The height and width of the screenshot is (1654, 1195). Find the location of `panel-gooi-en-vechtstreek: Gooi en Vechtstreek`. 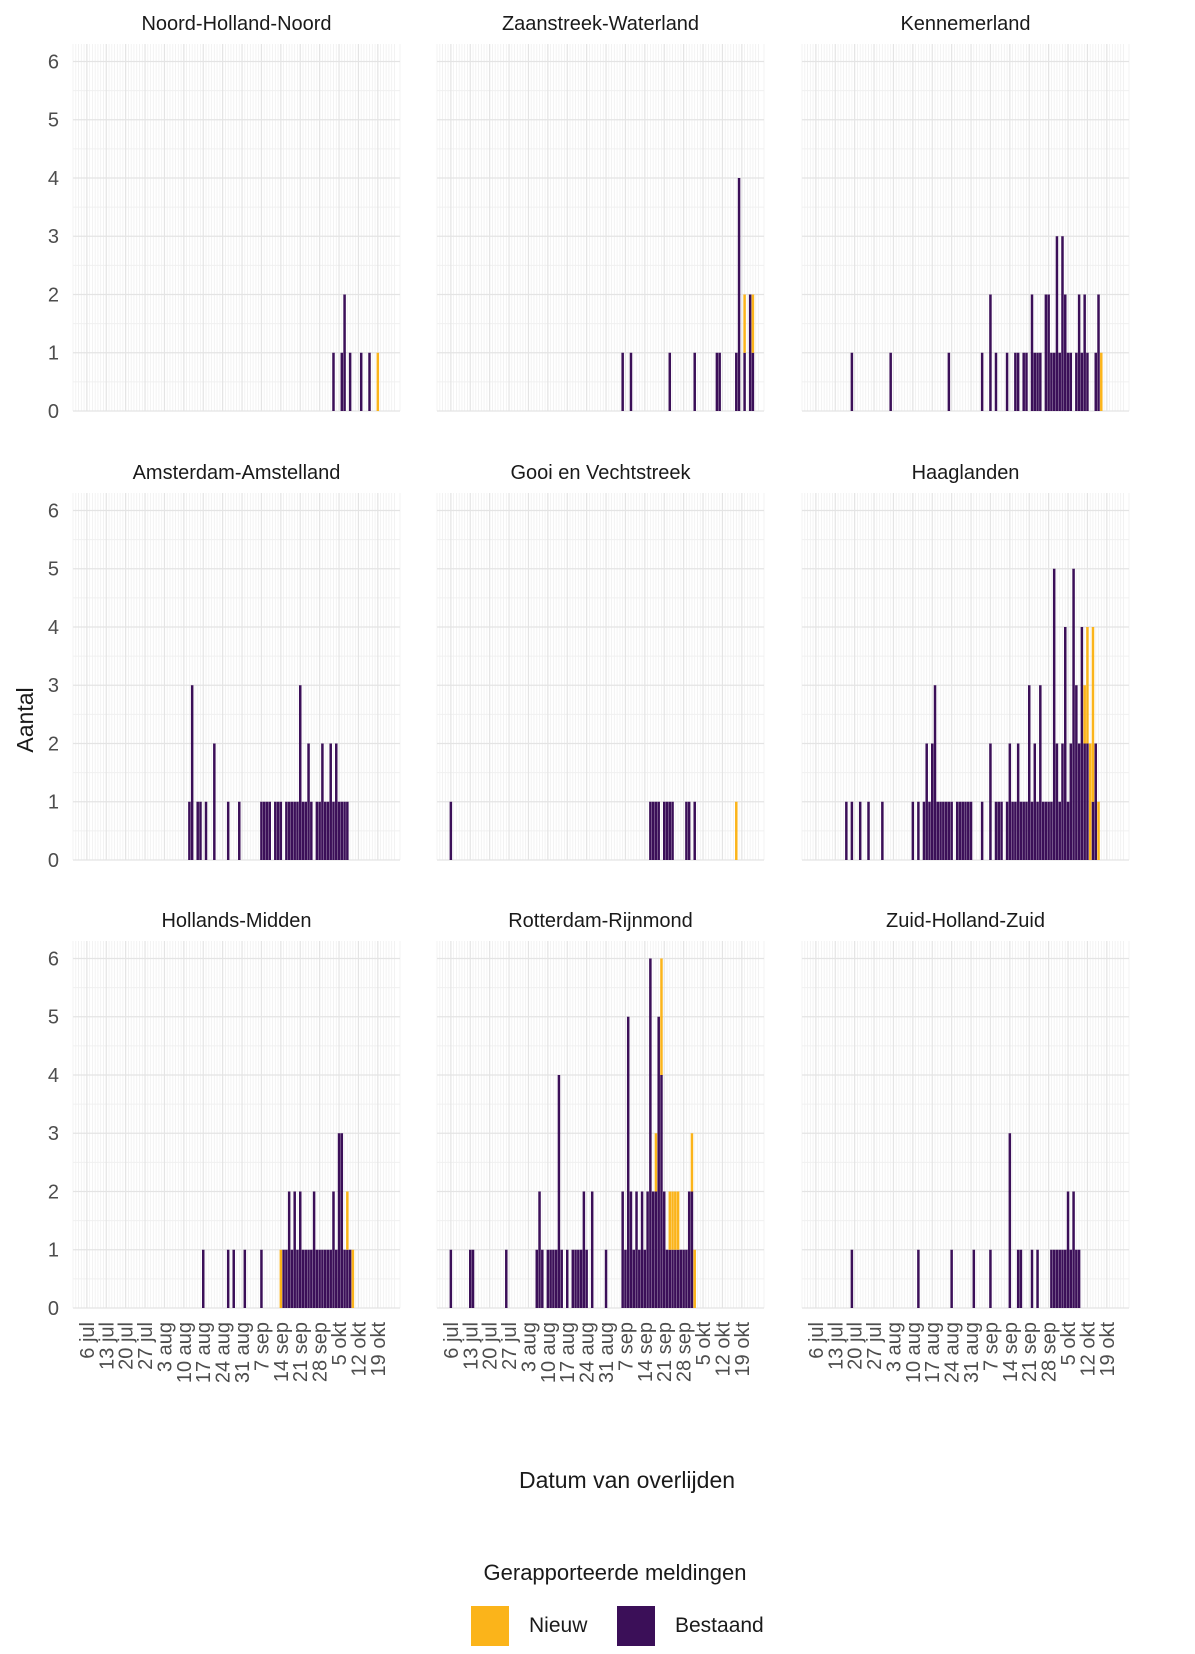

panel-gooi-en-vechtstreek: Gooi en Vechtstreek is located at coordinates (600, 661).